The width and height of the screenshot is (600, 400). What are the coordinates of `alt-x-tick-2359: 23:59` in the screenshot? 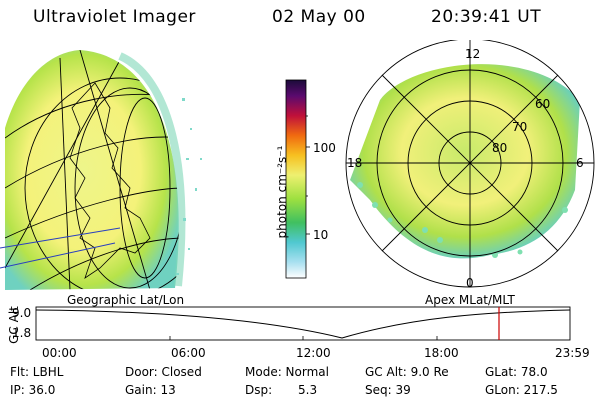 It's located at (572, 353).